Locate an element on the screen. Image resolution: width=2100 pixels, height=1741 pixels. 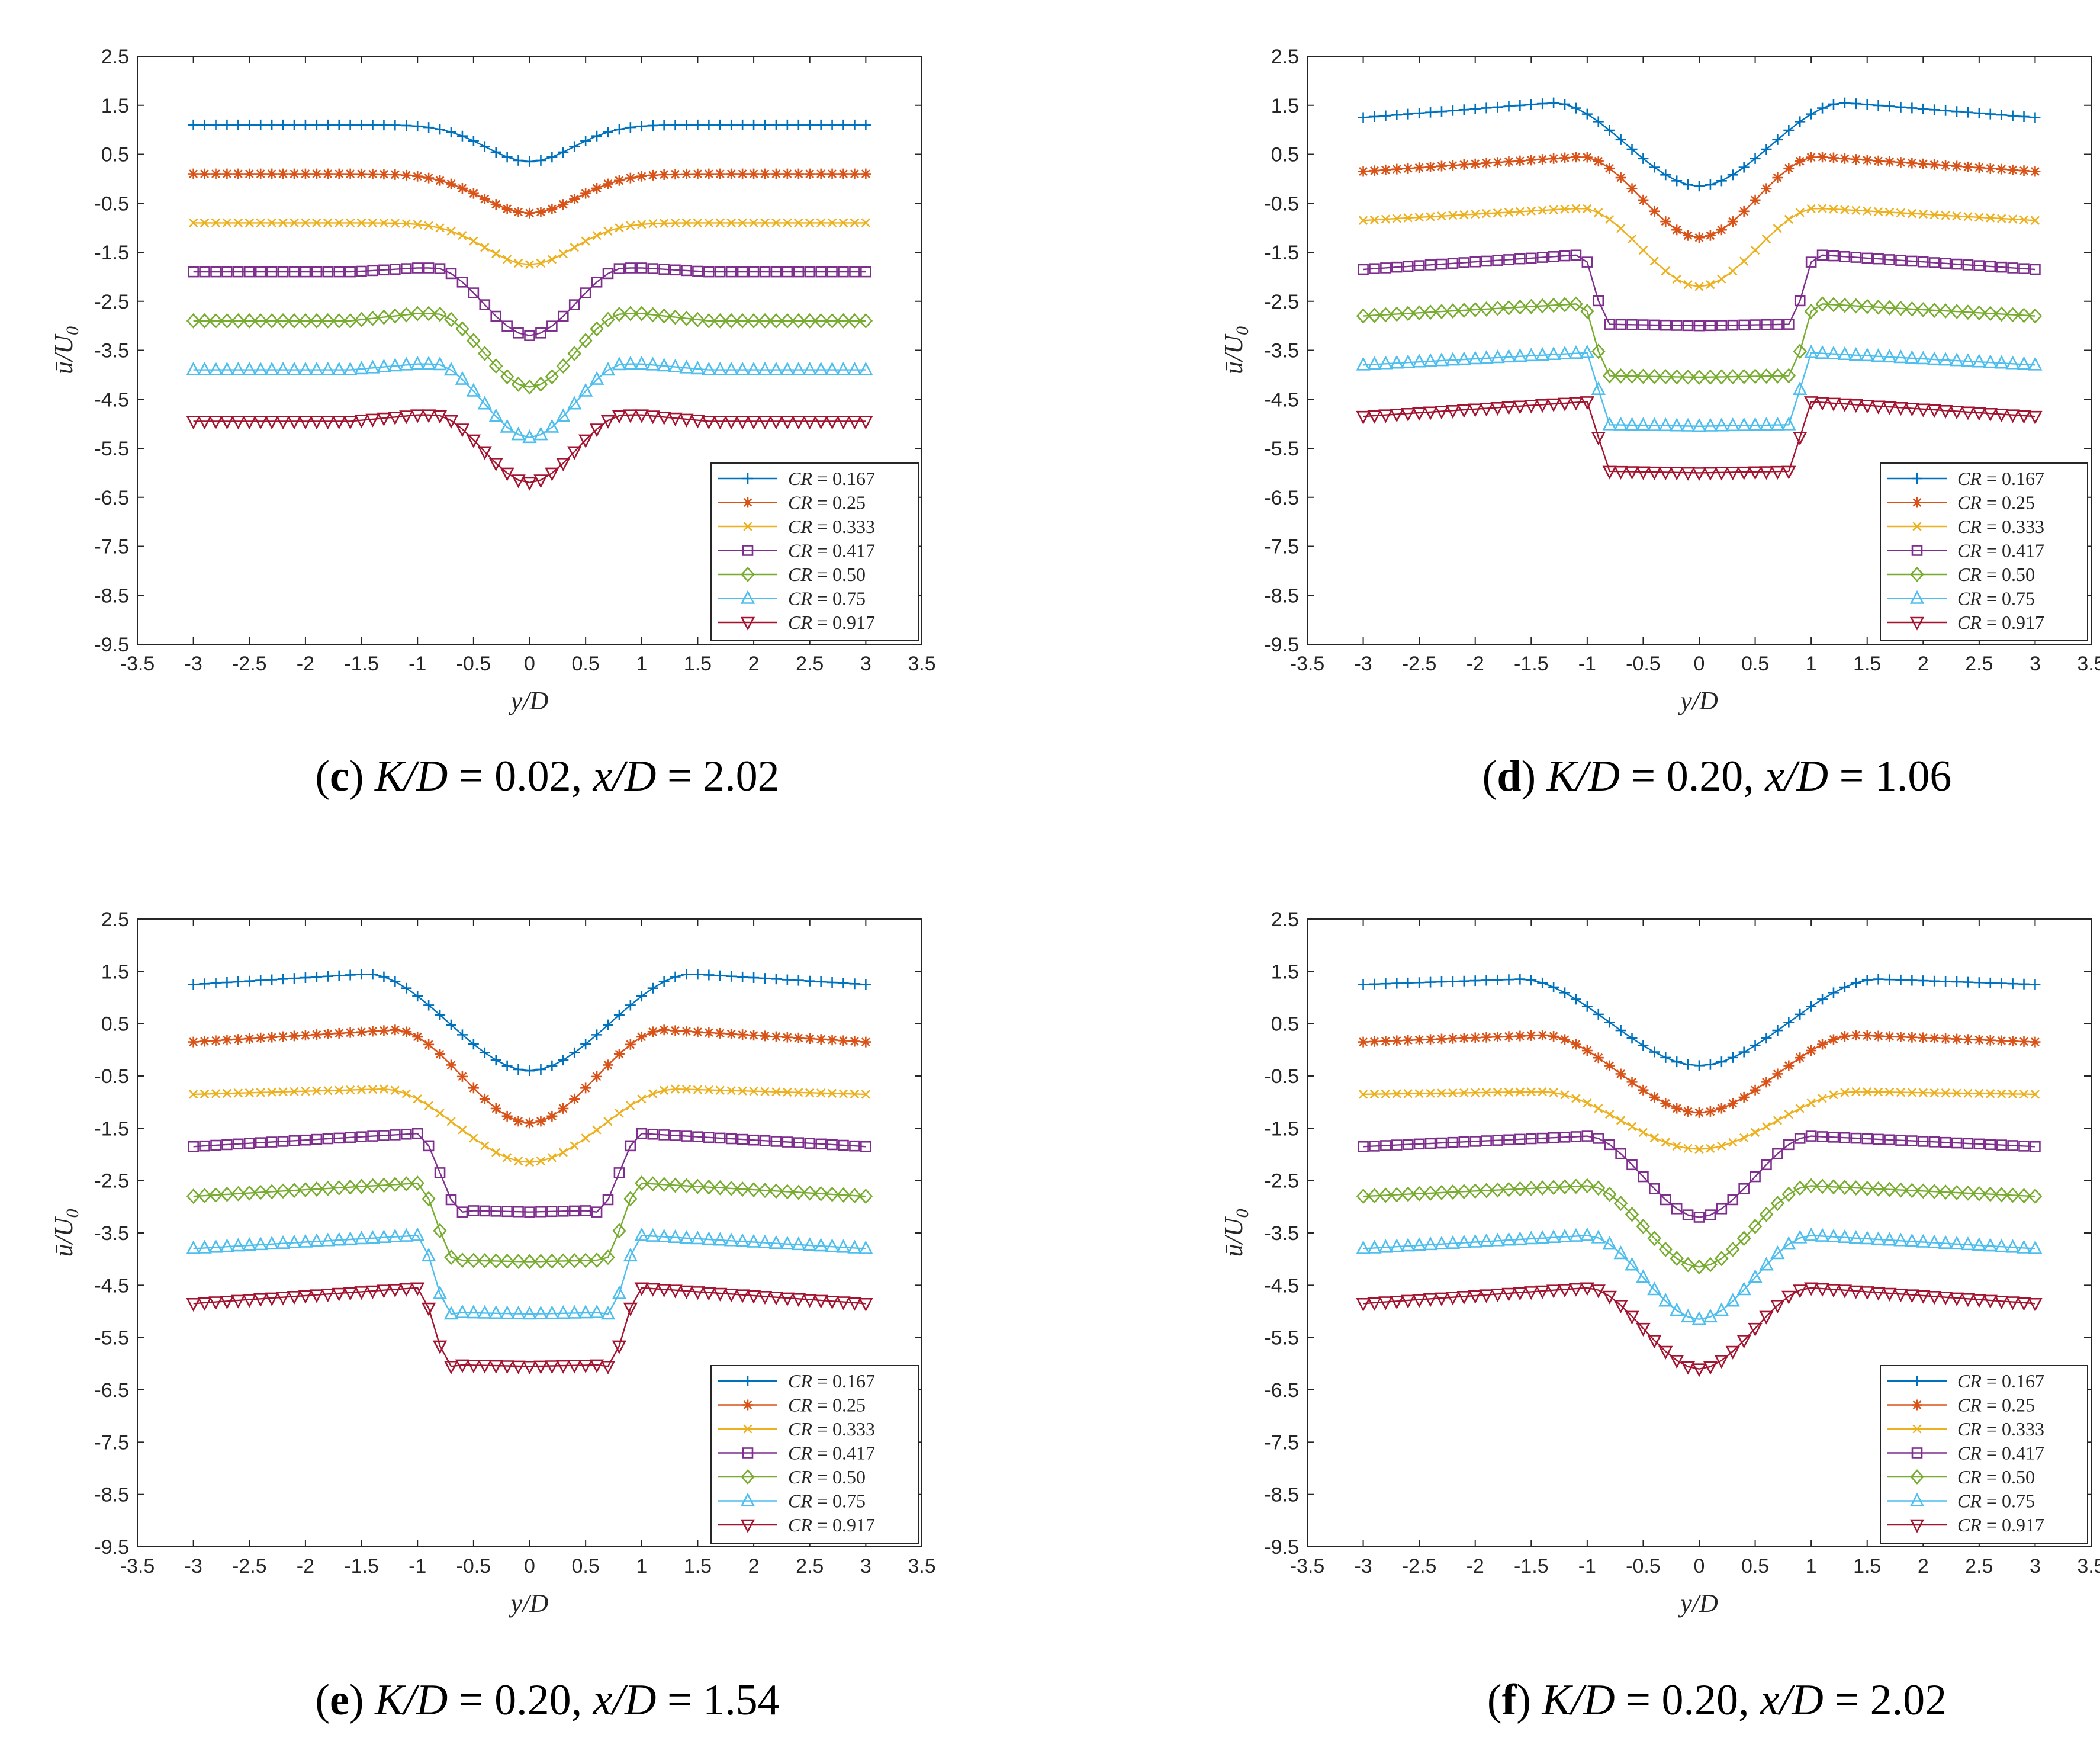
y-tick-label: -9.5 is located at coordinates (111, 1547).